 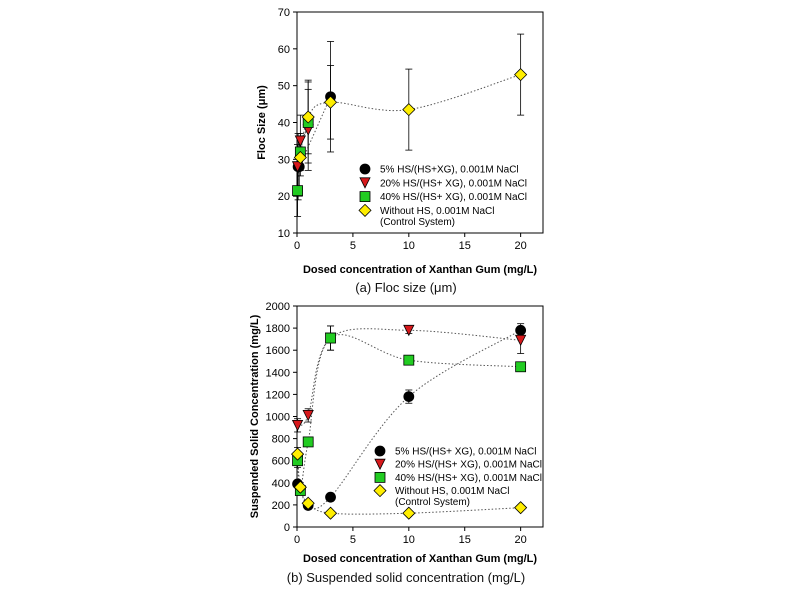 I want to click on y-axis-label: Suspended Solid Concentration (mg/L), so click(x=255, y=416).